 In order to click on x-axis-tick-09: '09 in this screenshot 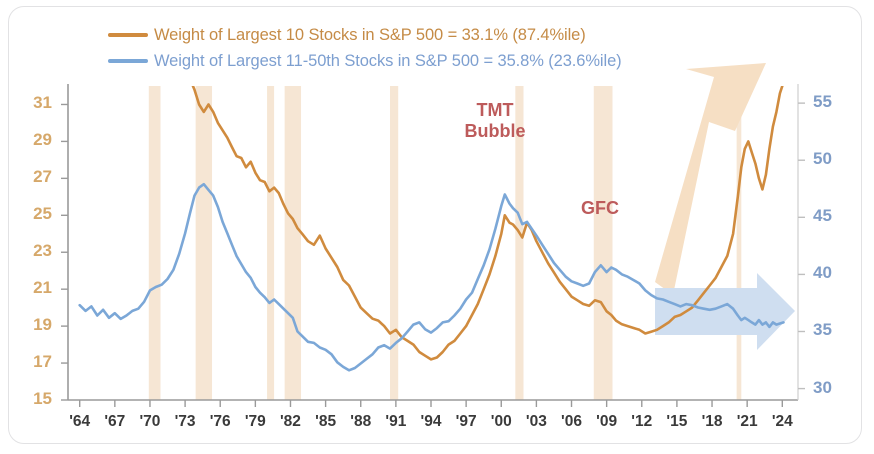, I will do `click(607, 421)`.